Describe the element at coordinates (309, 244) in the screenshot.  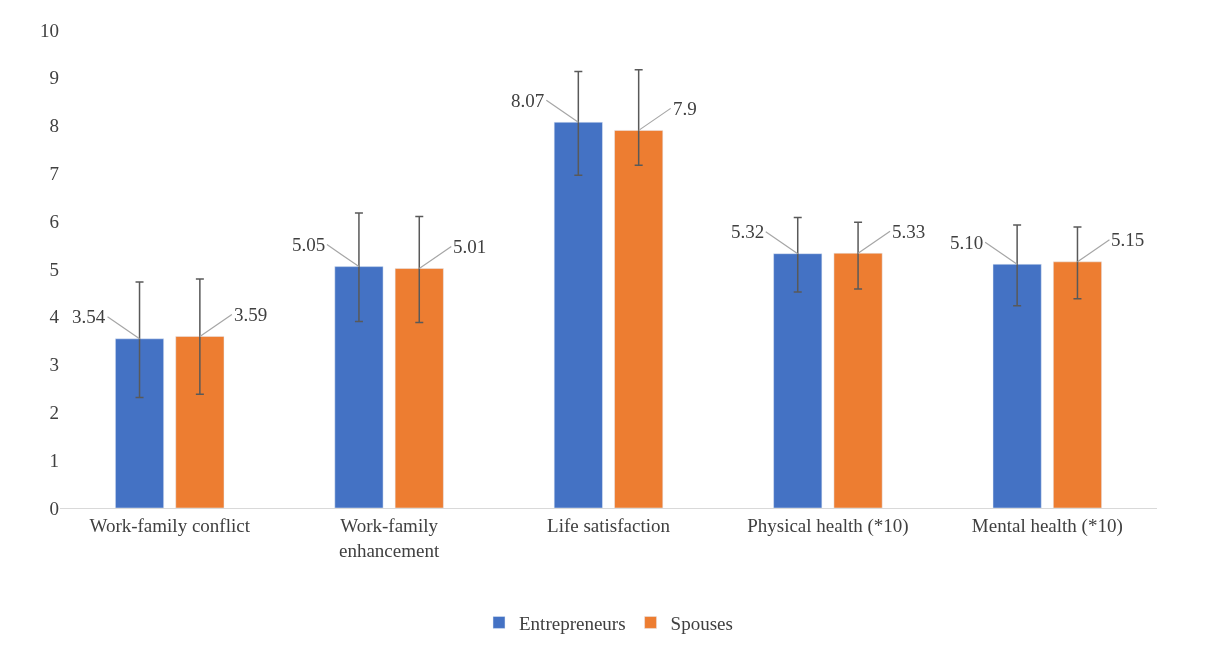
I see `data-label: 5.05` at that location.